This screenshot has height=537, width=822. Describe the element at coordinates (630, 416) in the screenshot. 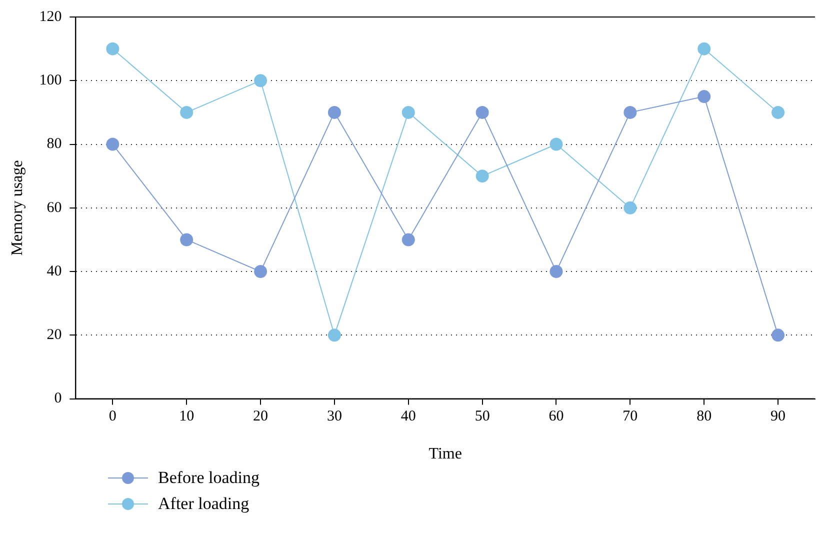

I see `x-tick-label: 70` at that location.